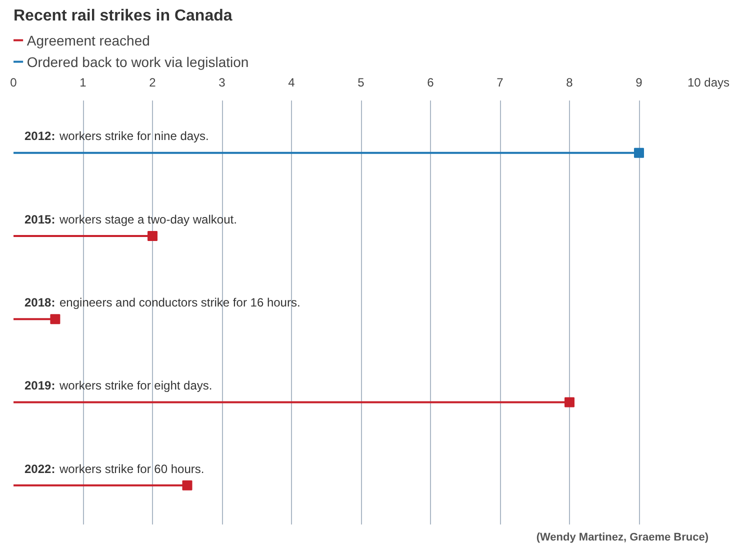 The image size is (735, 548). What do you see at coordinates (361, 83) in the screenshot?
I see `x-tick-label: 5` at bounding box center [361, 83].